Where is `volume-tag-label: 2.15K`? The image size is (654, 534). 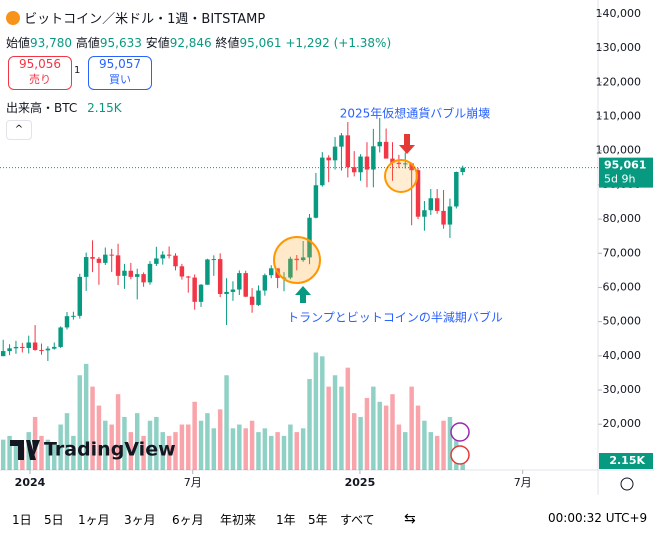
volume-tag-label: 2.15K is located at coordinates (627, 460).